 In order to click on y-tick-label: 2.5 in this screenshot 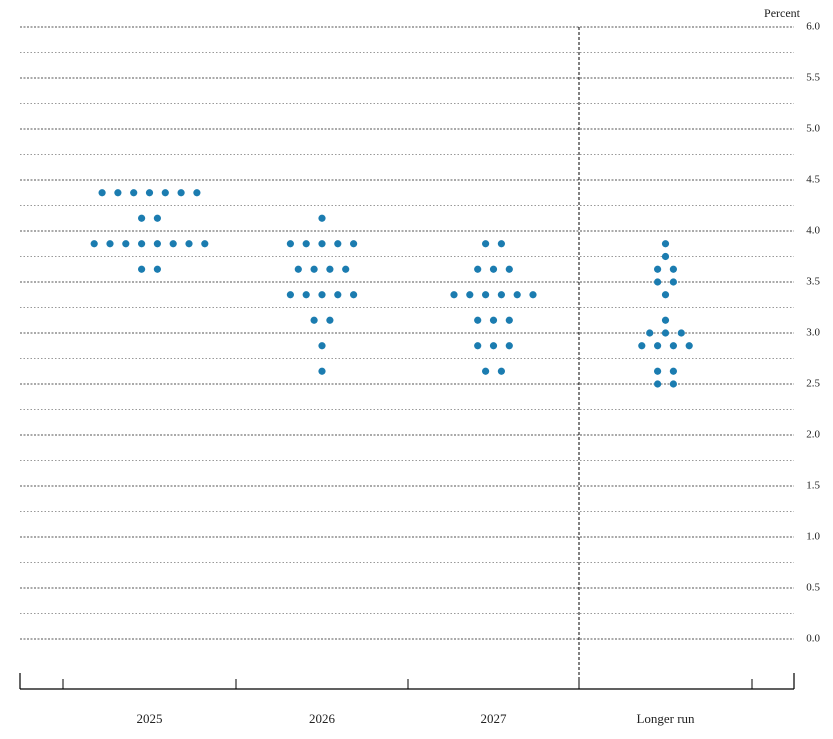, I will do `click(813, 384)`.